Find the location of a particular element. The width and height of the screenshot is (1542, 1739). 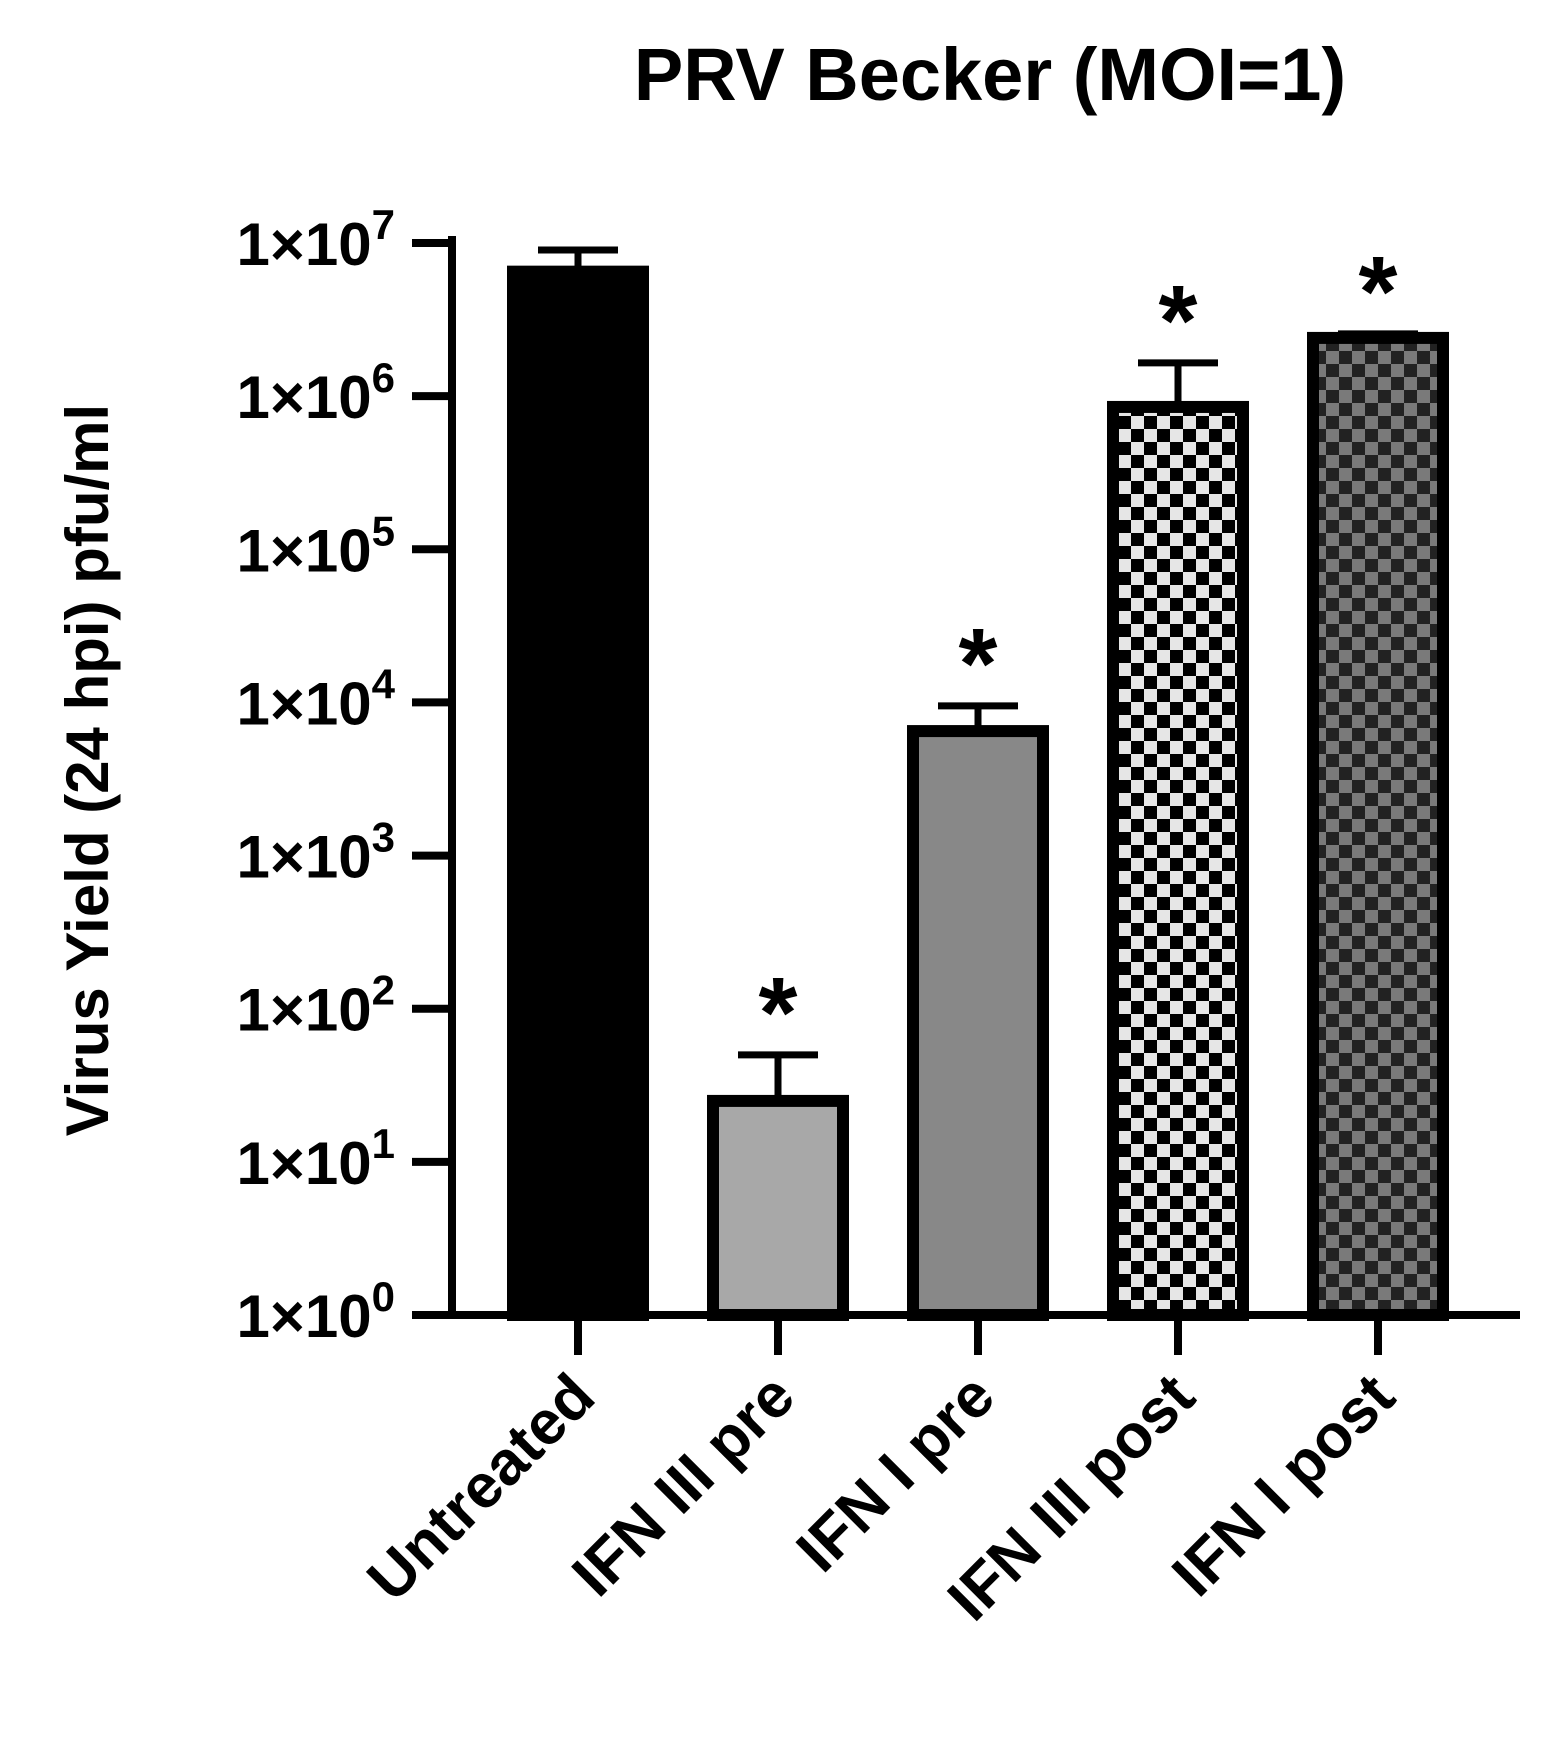

y-tick-label: 1×10⁴ is located at coordinates (315, 698).